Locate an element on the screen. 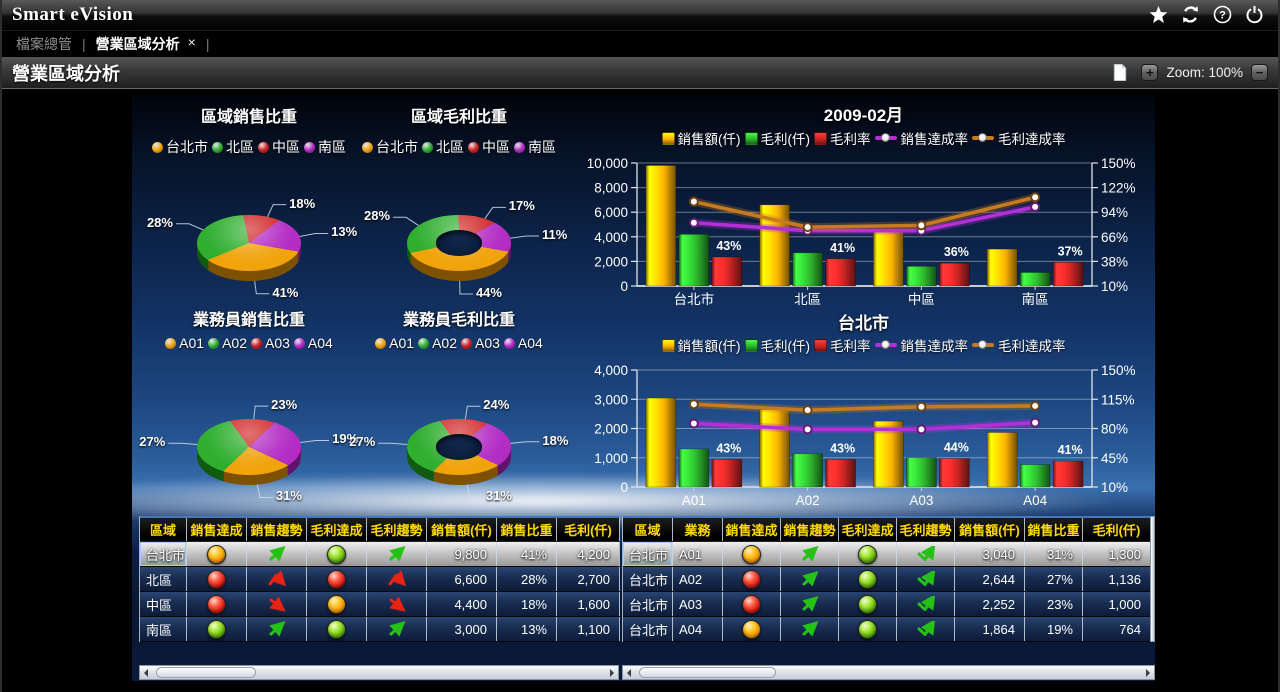 The width and height of the screenshot is (1280, 692). zoom-out-button: − is located at coordinates (1259, 72).